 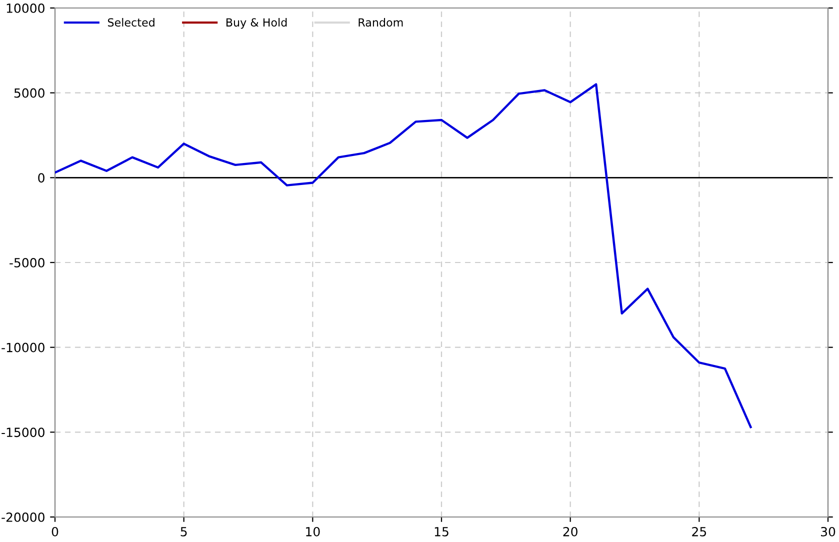 I want to click on x-tick-label: 20, so click(x=570, y=531).